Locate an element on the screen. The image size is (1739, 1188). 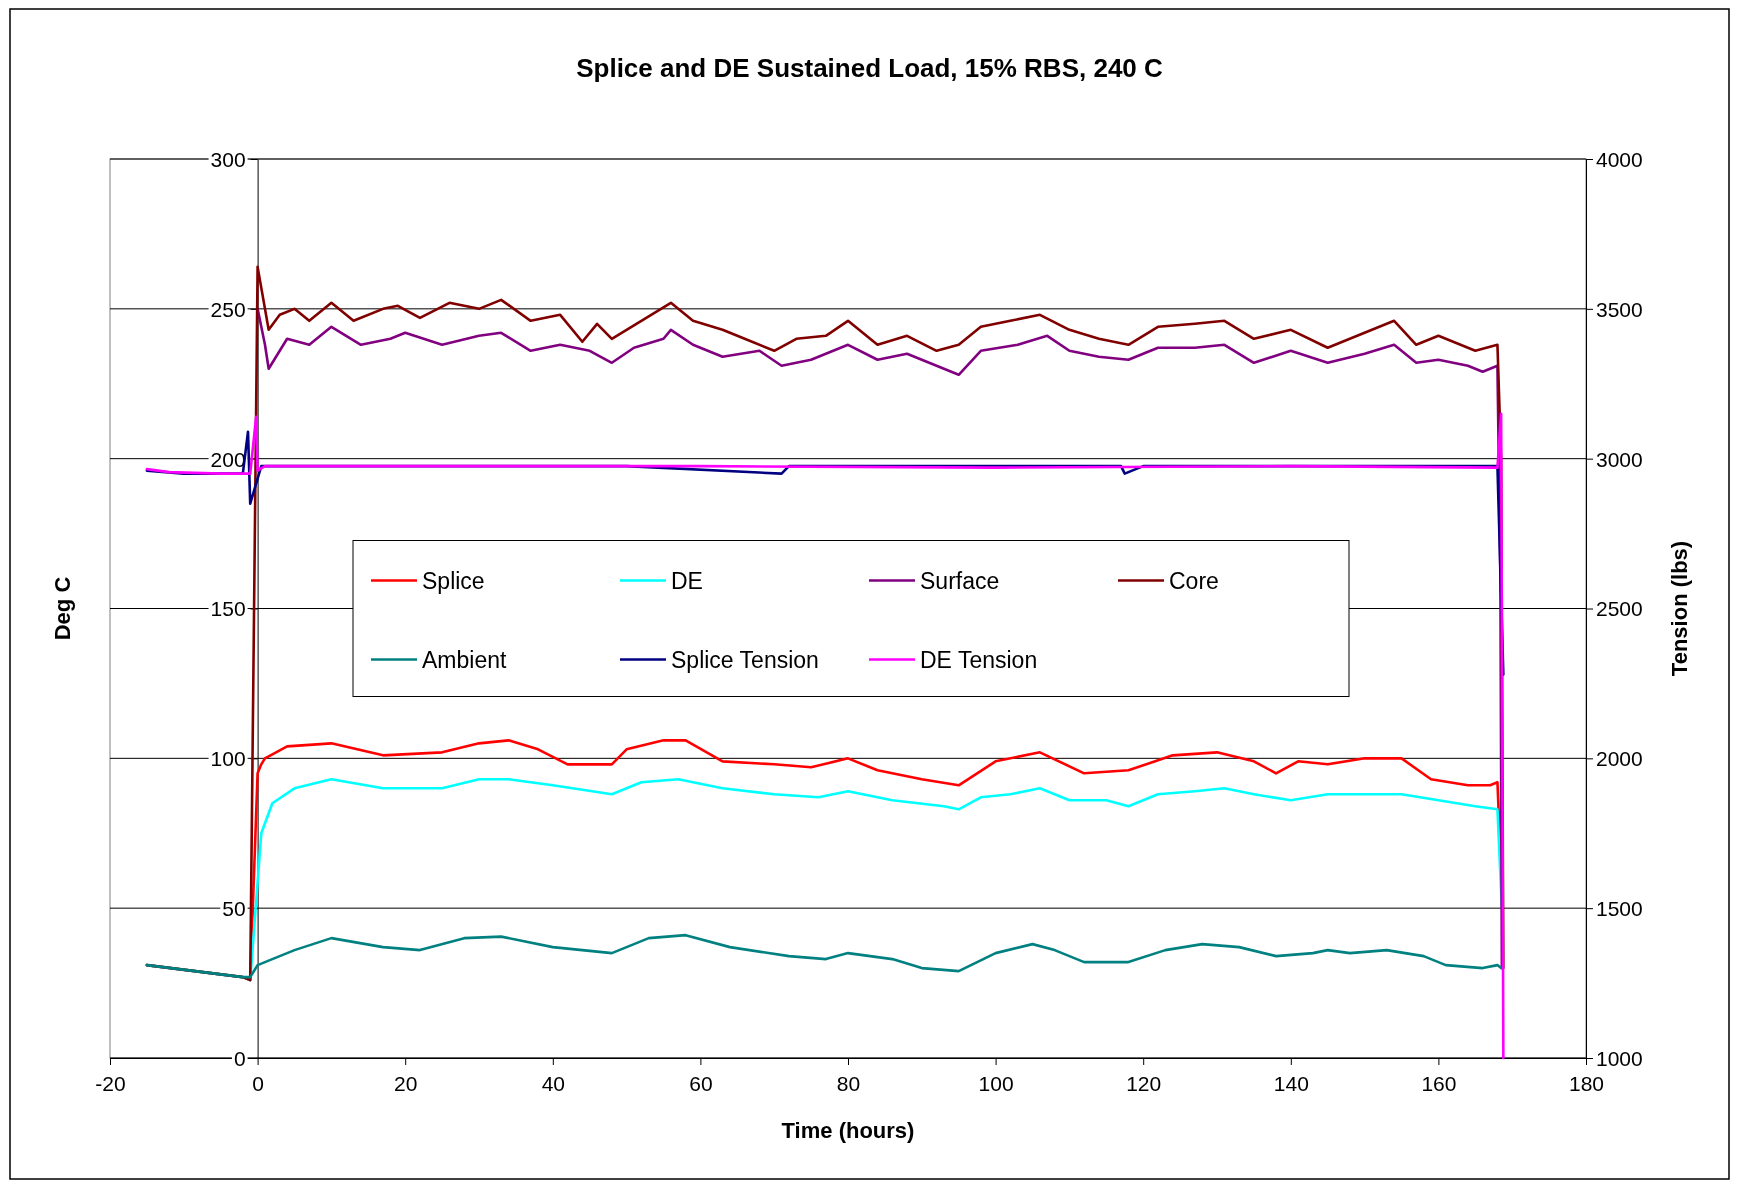
legend-label: Splice is located at coordinates (453, 580).